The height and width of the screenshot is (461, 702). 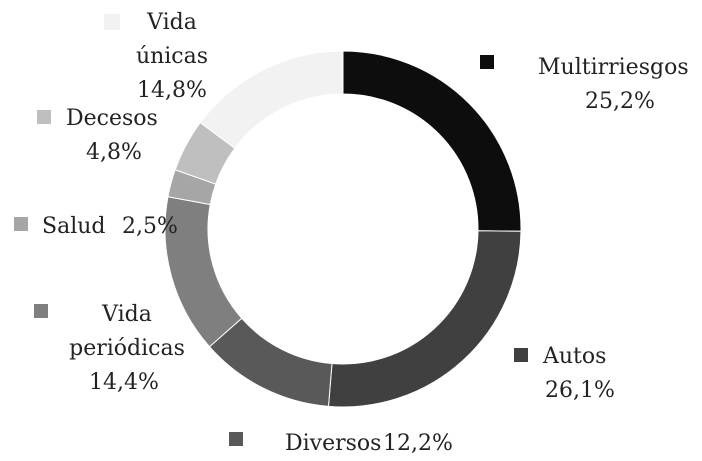 What do you see at coordinates (114, 152) in the screenshot?
I see `data-label: 4,8%` at bounding box center [114, 152].